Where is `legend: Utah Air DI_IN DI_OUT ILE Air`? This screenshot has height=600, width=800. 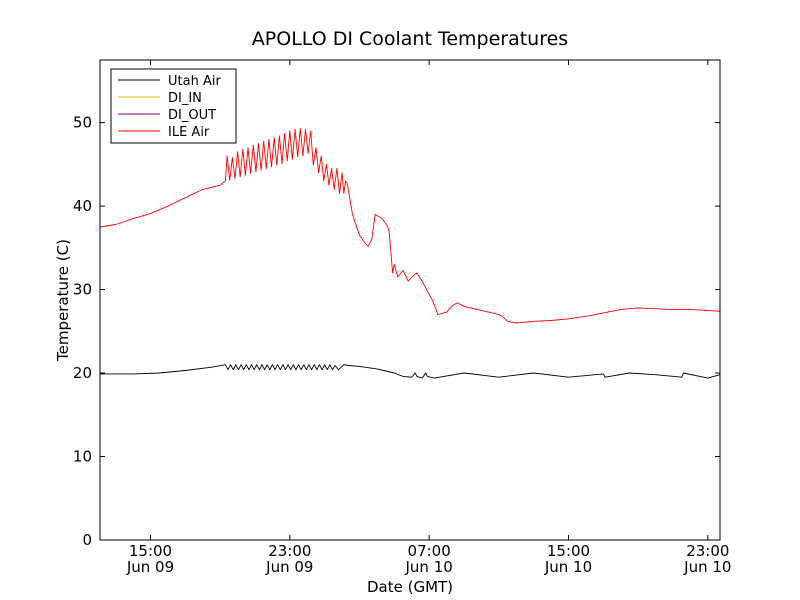
legend: Utah Air DI_IN DI_OUT ILE Air is located at coordinates (173, 106).